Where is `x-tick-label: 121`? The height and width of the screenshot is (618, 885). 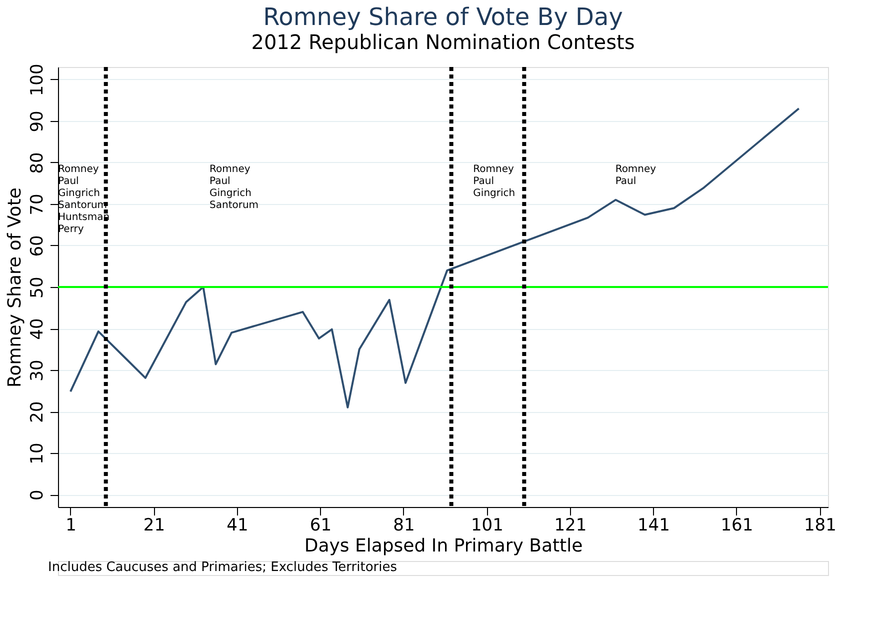
x-tick-label: 121 is located at coordinates (570, 526).